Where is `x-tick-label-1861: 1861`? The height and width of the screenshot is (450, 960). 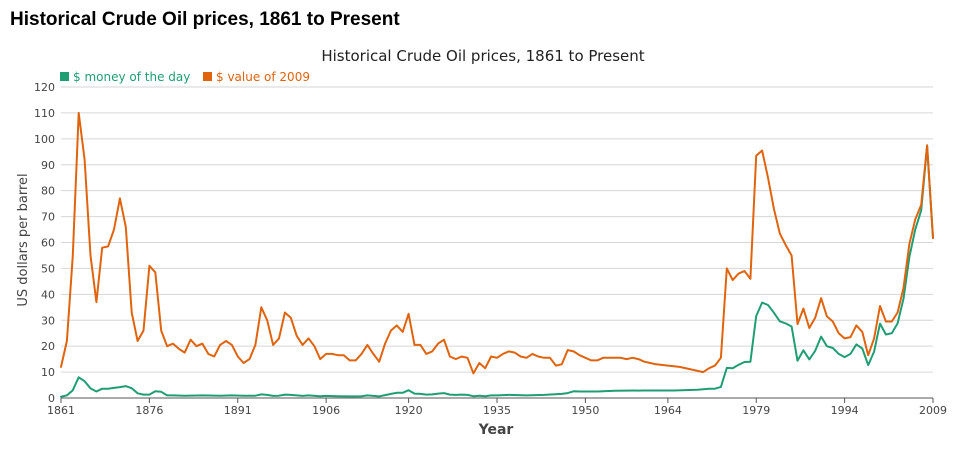 x-tick-label-1861: 1861 is located at coordinates (61, 410).